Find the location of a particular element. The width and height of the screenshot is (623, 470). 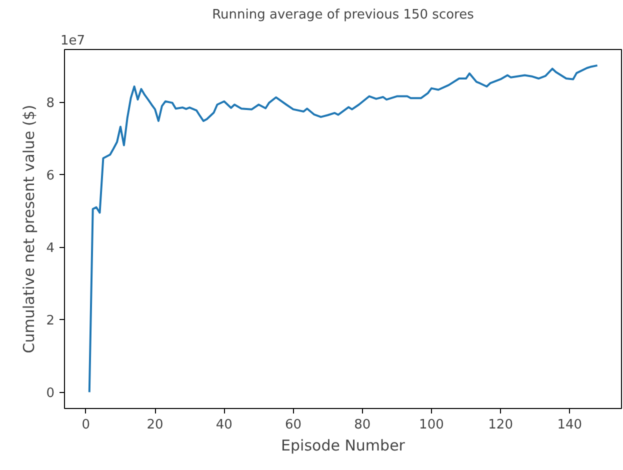

y-tick-label: 0 is located at coordinates (50, 394).